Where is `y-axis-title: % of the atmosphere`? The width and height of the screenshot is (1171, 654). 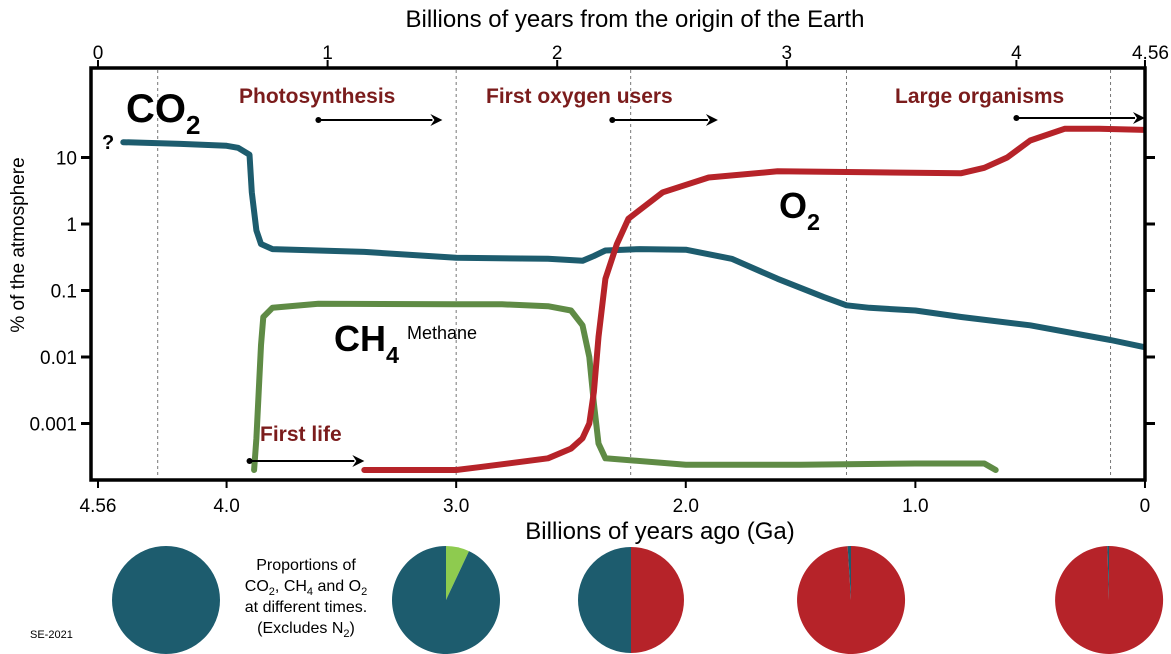
y-axis-title: % of the atmosphere is located at coordinates (18, 244).